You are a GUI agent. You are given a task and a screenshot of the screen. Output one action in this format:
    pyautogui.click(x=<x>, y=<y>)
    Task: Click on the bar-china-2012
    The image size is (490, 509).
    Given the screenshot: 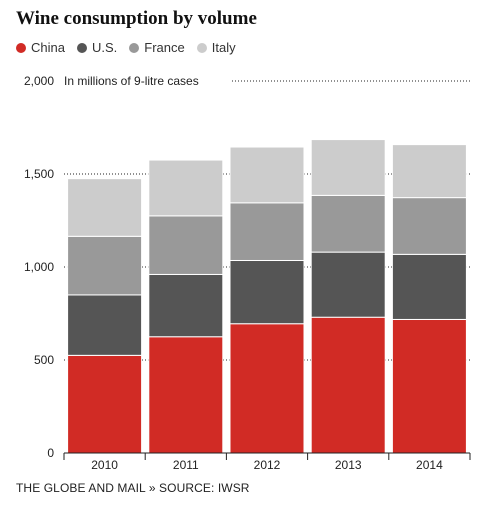 What is the action you would take?
    pyautogui.click(x=267, y=388)
    